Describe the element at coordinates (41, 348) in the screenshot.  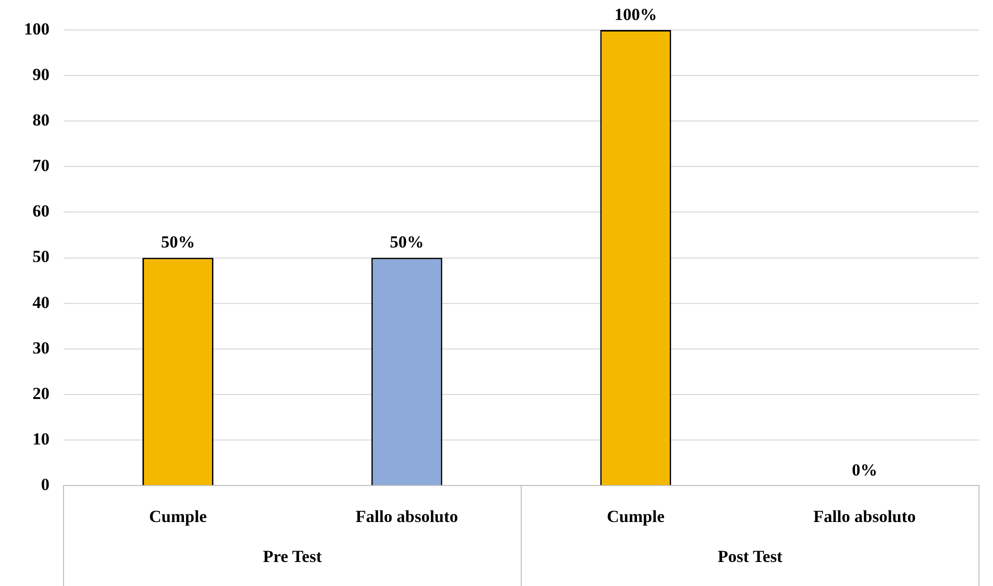
I see `y-tick-label: 30` at that location.